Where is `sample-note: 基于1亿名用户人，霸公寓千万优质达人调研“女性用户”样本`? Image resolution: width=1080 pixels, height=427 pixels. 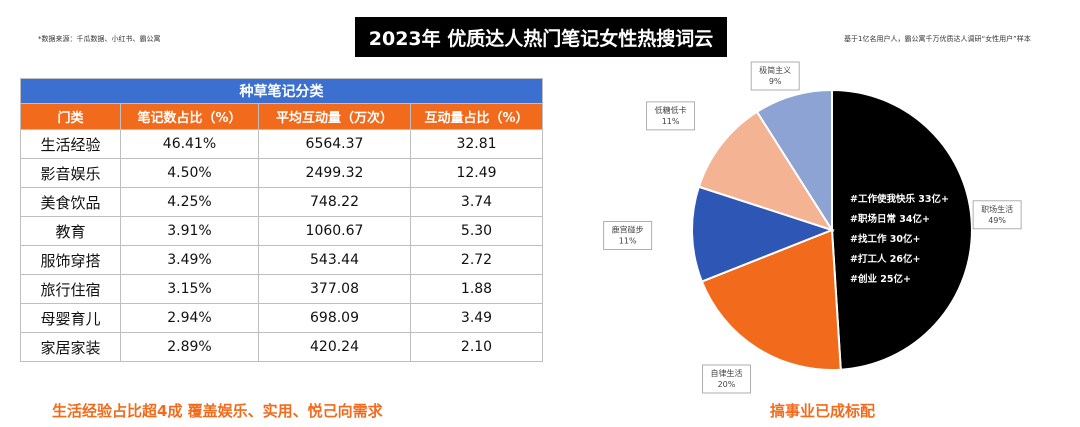 sample-note: 基于1亿名用户人，霸公寓千万优质达人调研“女性用户”样本 is located at coordinates (937, 39).